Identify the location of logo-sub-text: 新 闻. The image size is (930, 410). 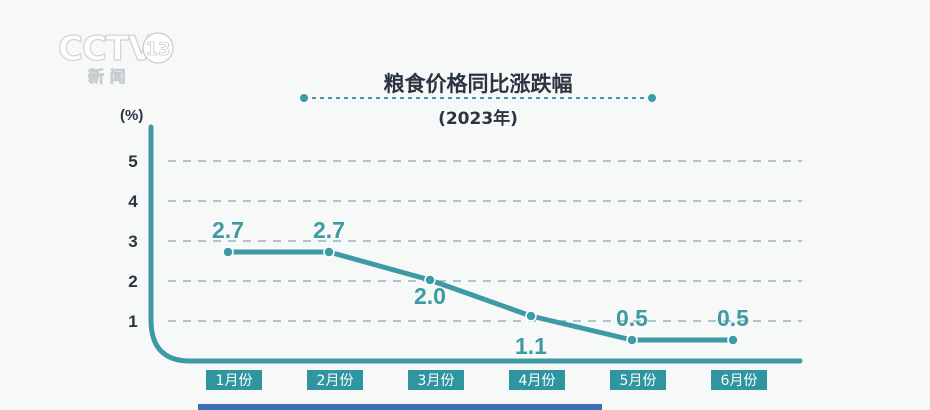
(107, 76).